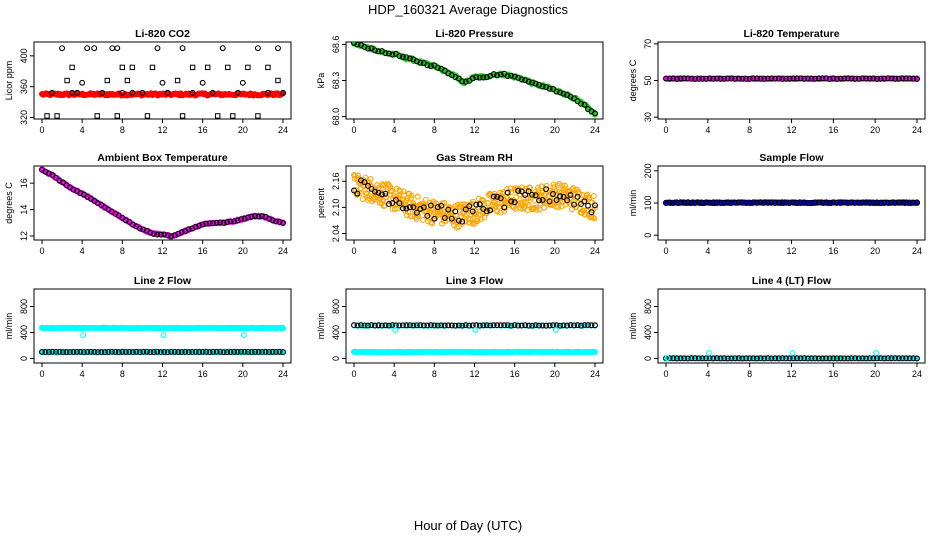 The height and width of the screenshot is (540, 936). I want to click on chart-panel: Line 2 Flow ml/min 0 4 8 12 16 20 24 0 400 800, so click(148, 327).